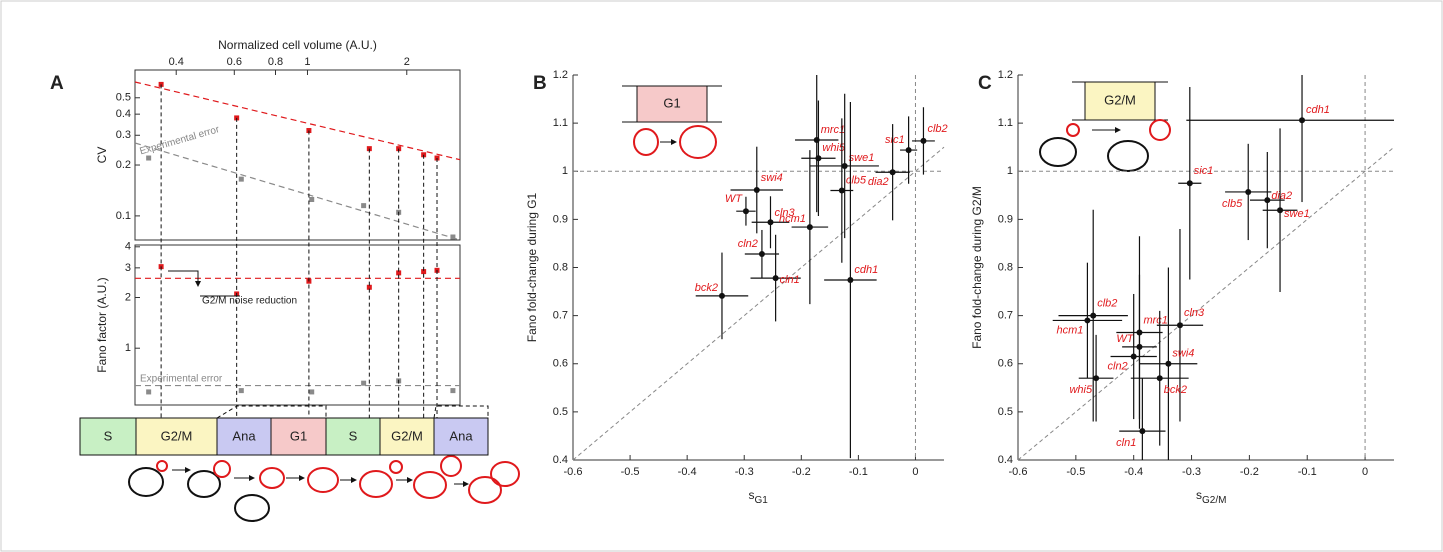 This screenshot has width=1443, height=552. What do you see at coordinates (1194, 313) in the screenshot?
I see `point-label: cln3` at bounding box center [1194, 313].